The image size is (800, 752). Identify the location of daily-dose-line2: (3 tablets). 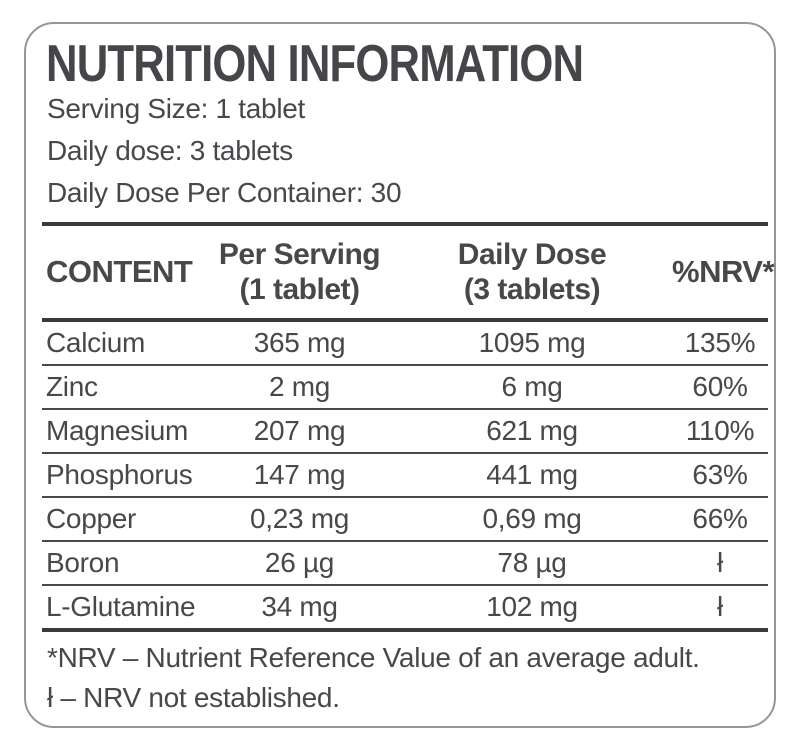
(532, 289).